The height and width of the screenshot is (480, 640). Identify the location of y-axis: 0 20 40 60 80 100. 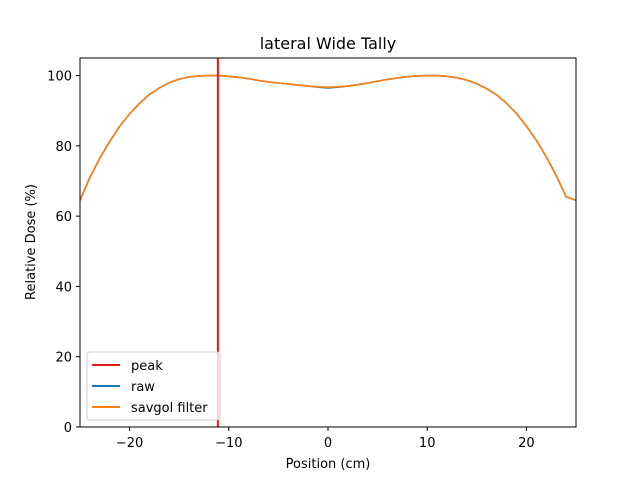
(63, 253).